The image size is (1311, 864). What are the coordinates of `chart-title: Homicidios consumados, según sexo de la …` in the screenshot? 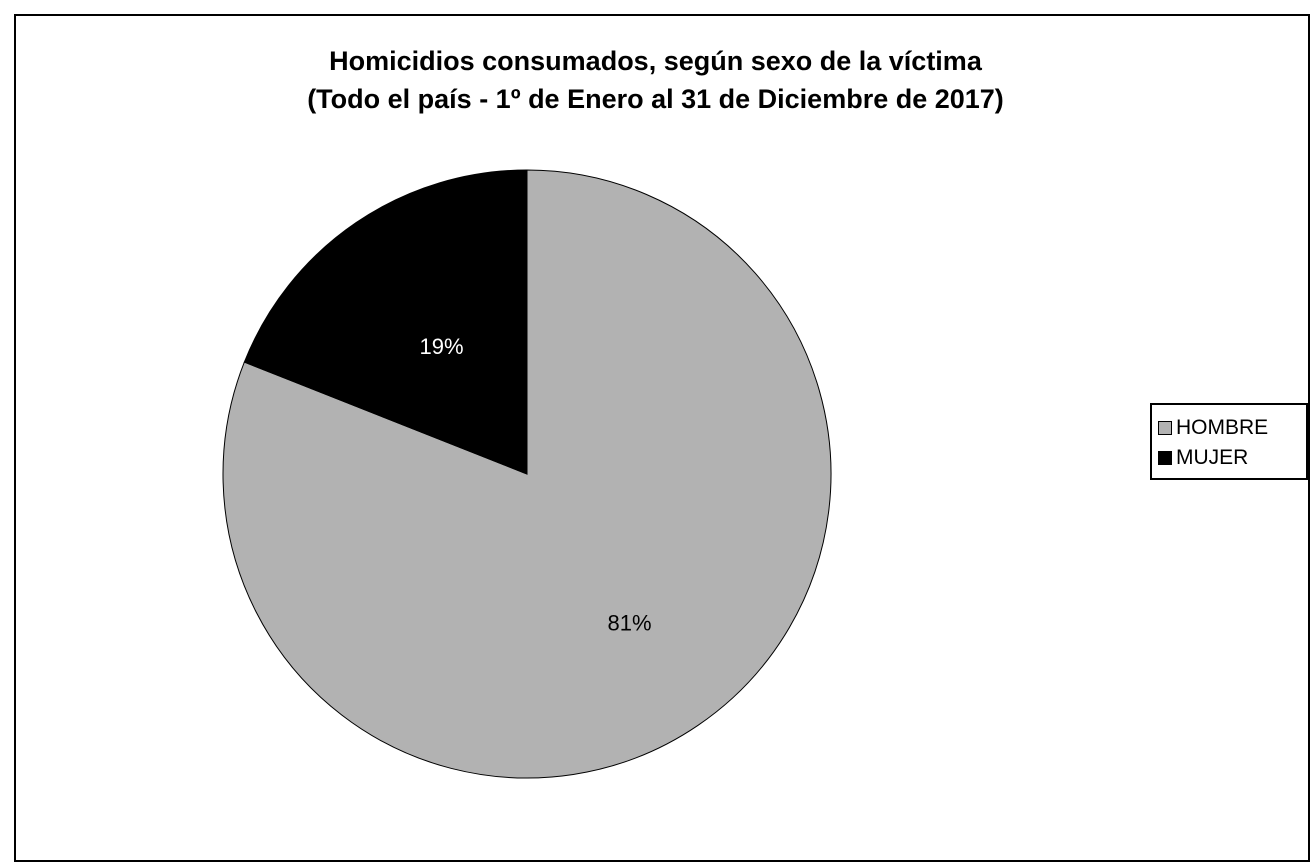 It's located at (655, 61).